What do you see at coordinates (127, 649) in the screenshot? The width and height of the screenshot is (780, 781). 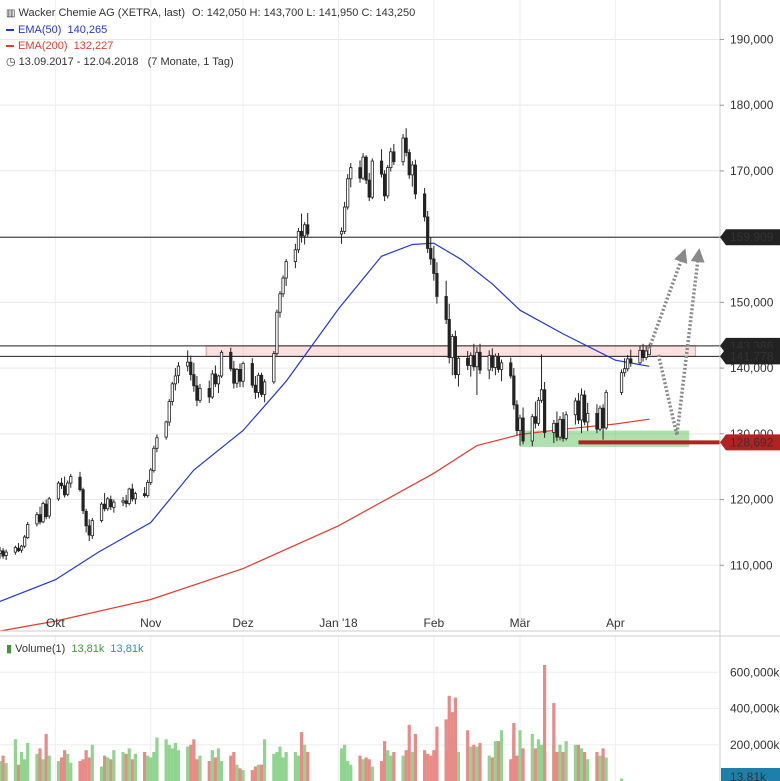 I see `volume-value-2: 13,81k` at bounding box center [127, 649].